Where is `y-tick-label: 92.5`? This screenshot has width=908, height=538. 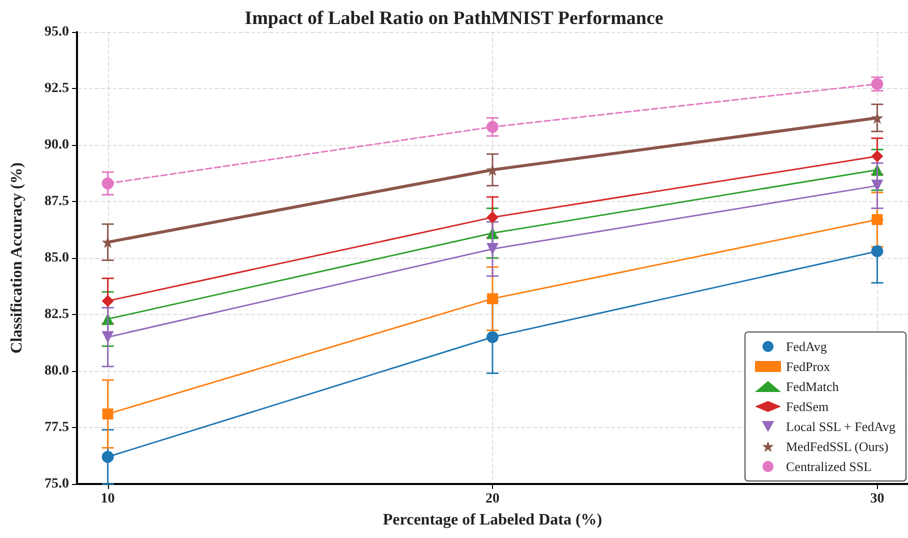
y-tick-label: 92.5 is located at coordinates (56, 88).